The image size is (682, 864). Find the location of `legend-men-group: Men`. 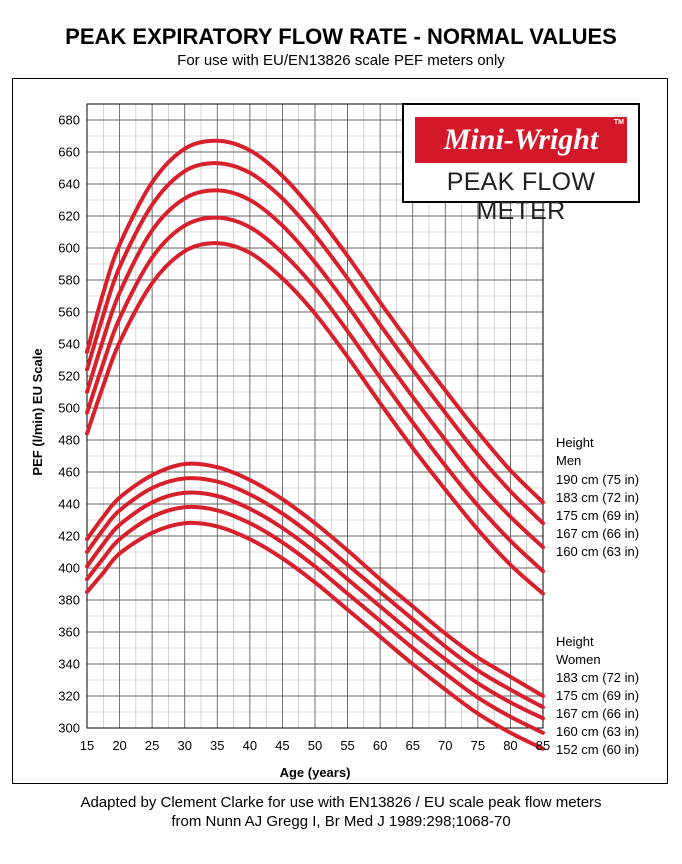

legend-men-group: Men is located at coordinates (569, 460).